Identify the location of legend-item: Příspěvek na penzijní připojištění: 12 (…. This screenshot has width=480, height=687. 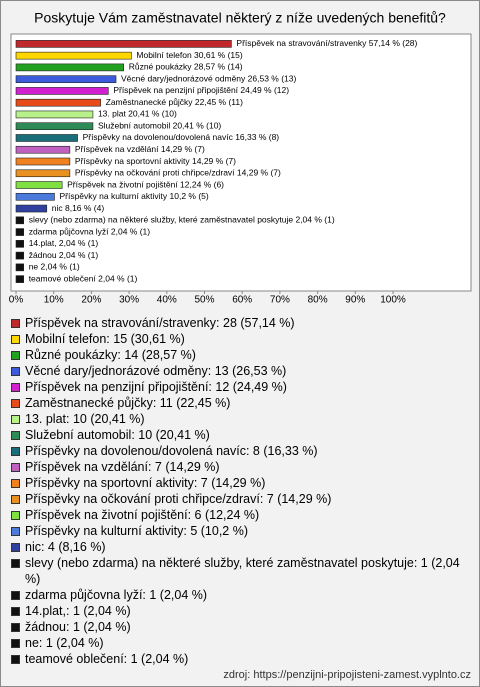
(239, 387).